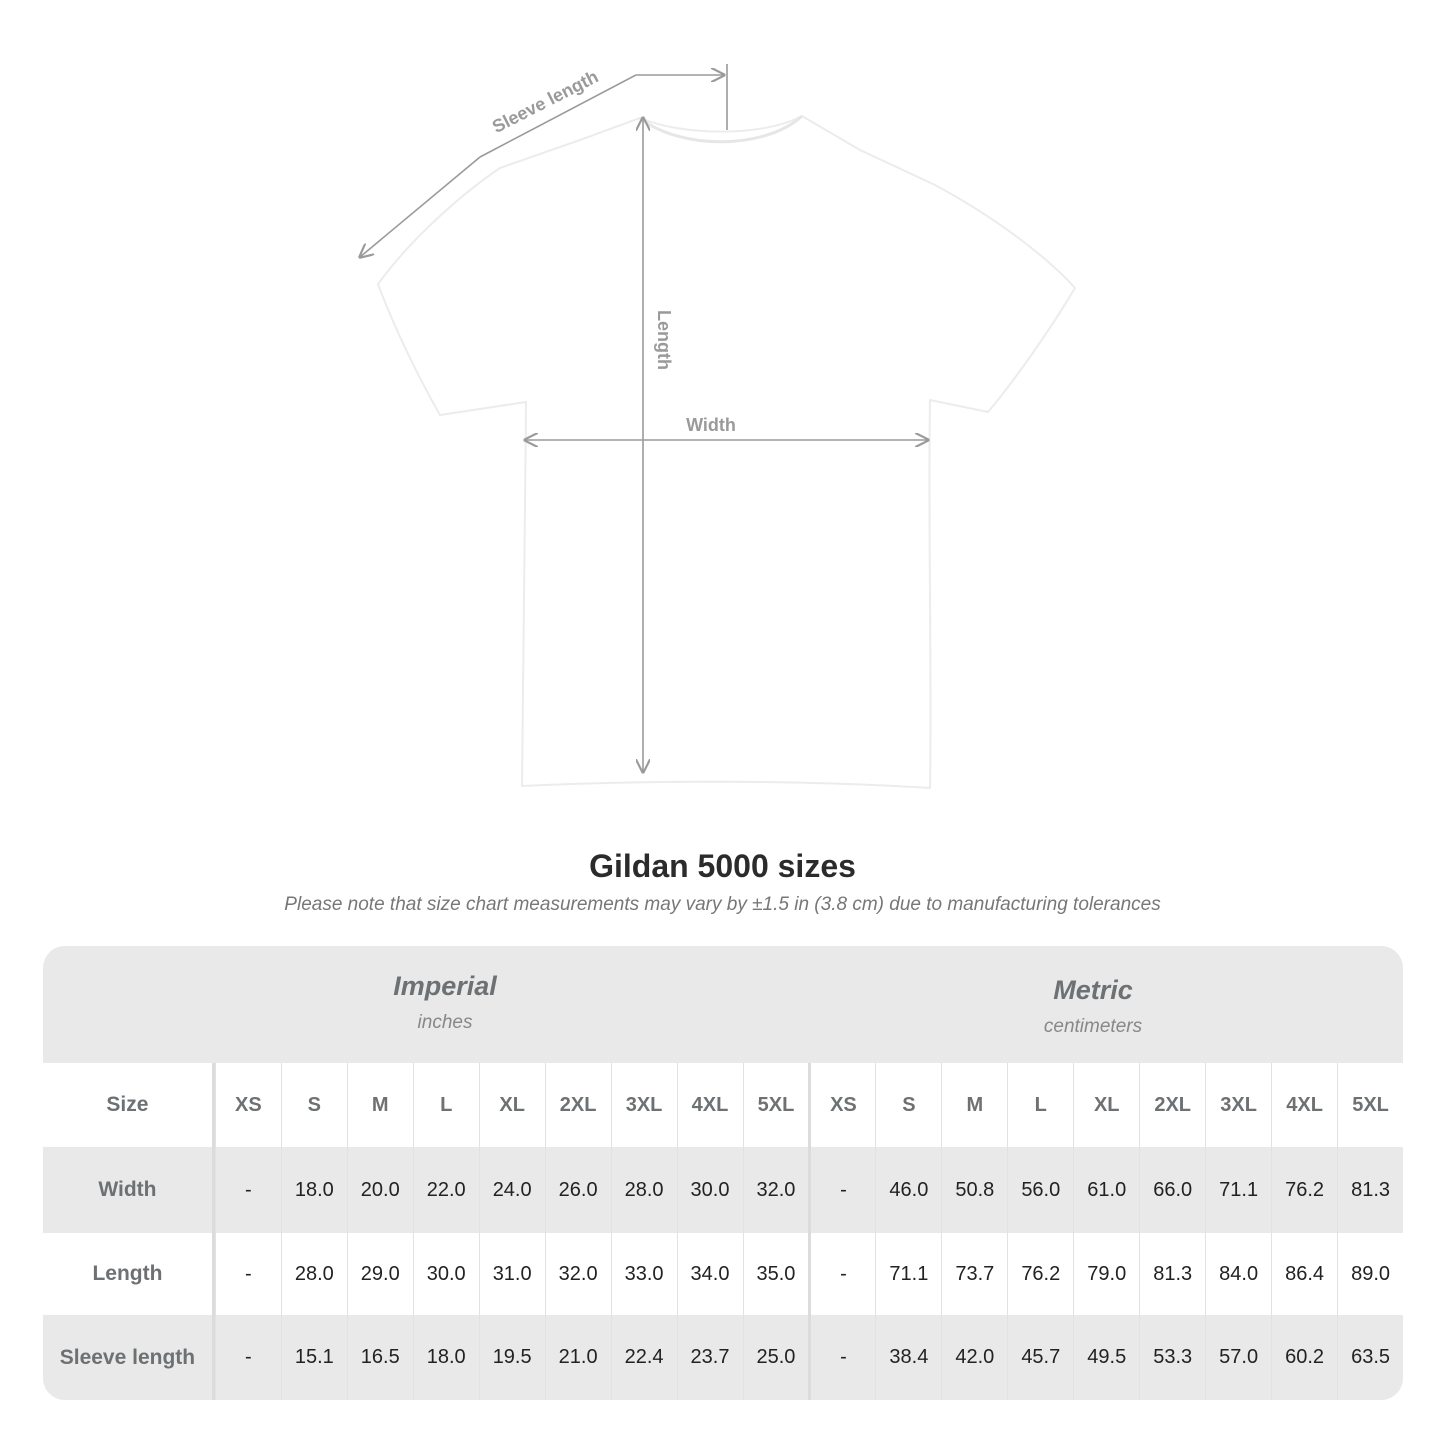 This screenshot has width=1445, height=1445. I want to click on imperial-value: 23.7, so click(709, 1357).